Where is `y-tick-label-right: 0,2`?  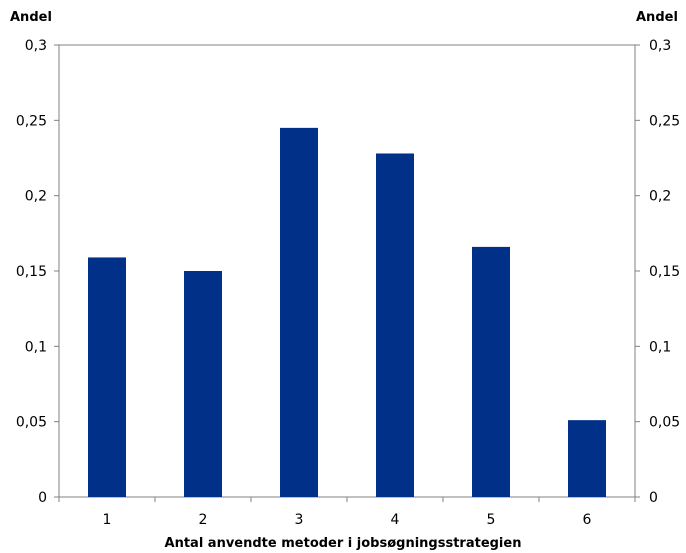
y-tick-label-right: 0,2 is located at coordinates (660, 197).